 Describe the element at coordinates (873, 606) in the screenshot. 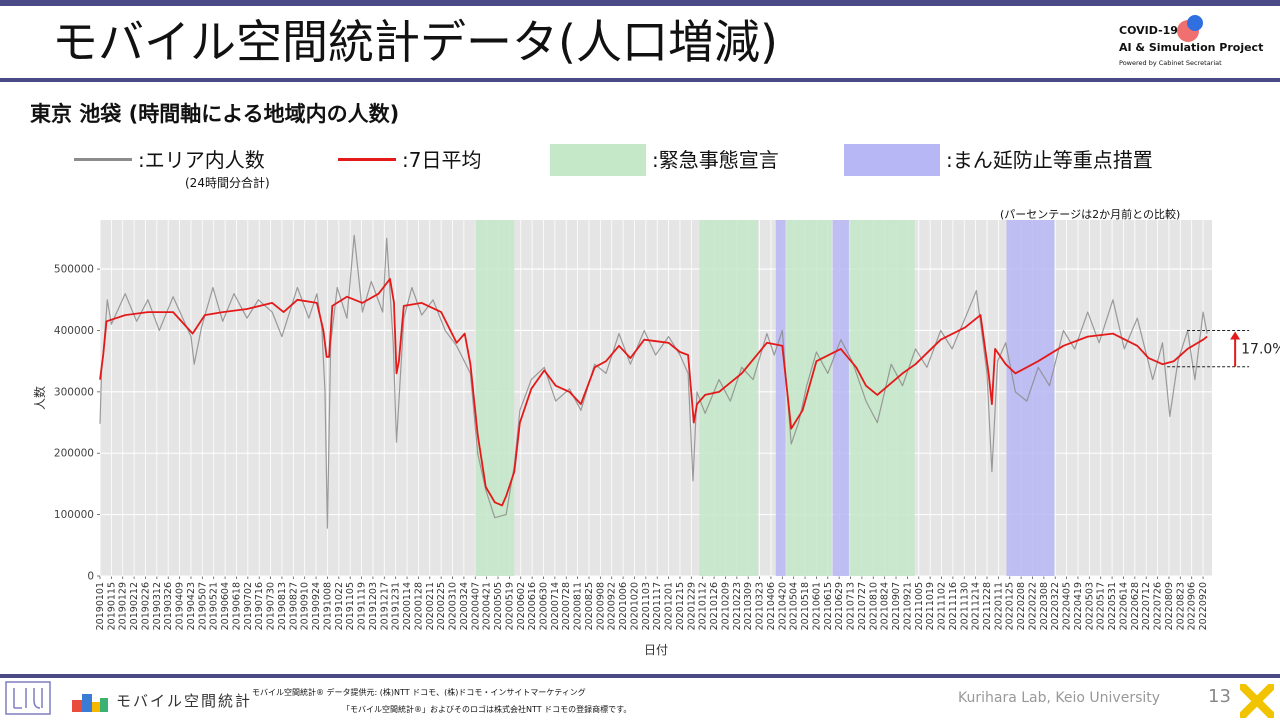

I see `x-tick-label: 20210810` at that location.